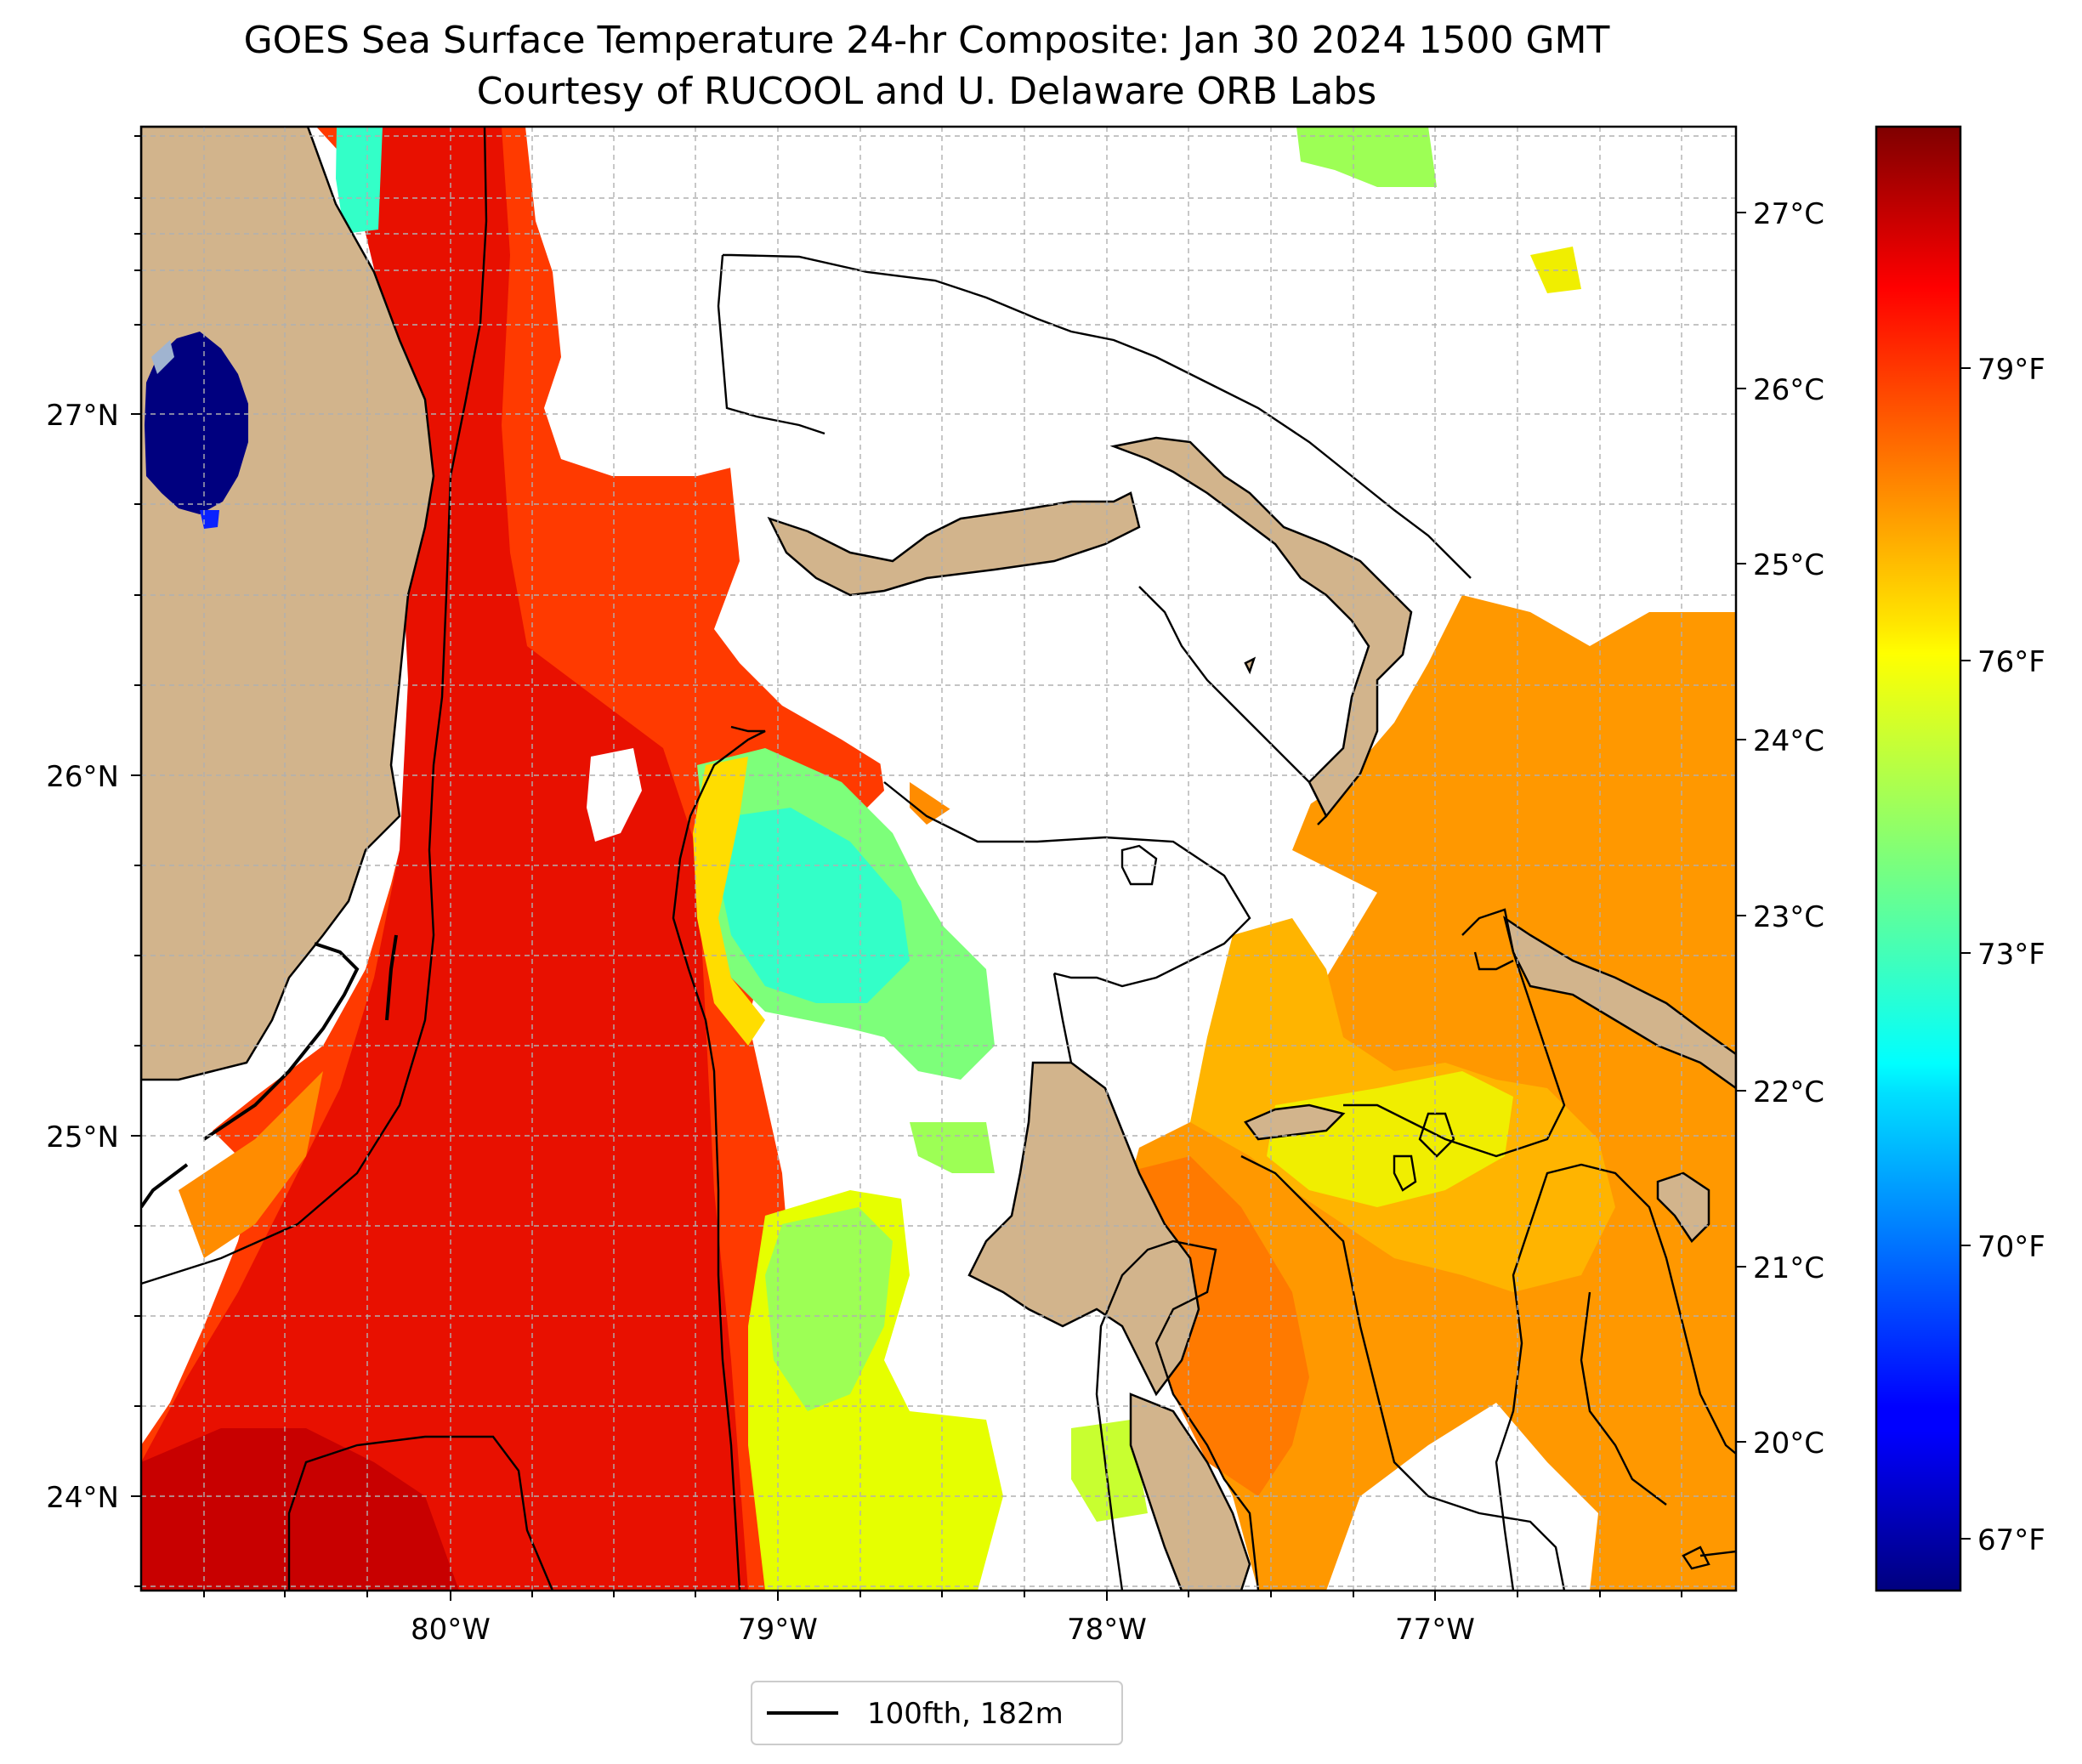  What do you see at coordinates (1107, 1630) in the screenshot?
I see `lon-label-78: 78°W` at bounding box center [1107, 1630].